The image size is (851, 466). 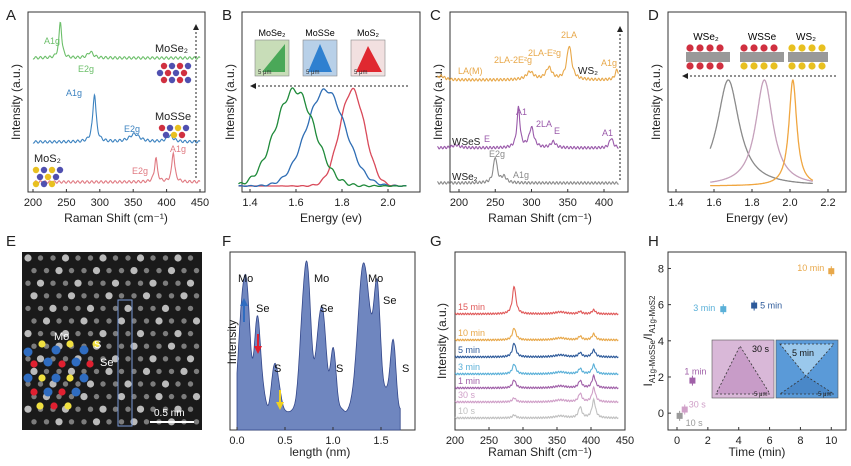 I want to click on panel-d-ylabel: Intensity (a.u.), so click(x=656, y=102).